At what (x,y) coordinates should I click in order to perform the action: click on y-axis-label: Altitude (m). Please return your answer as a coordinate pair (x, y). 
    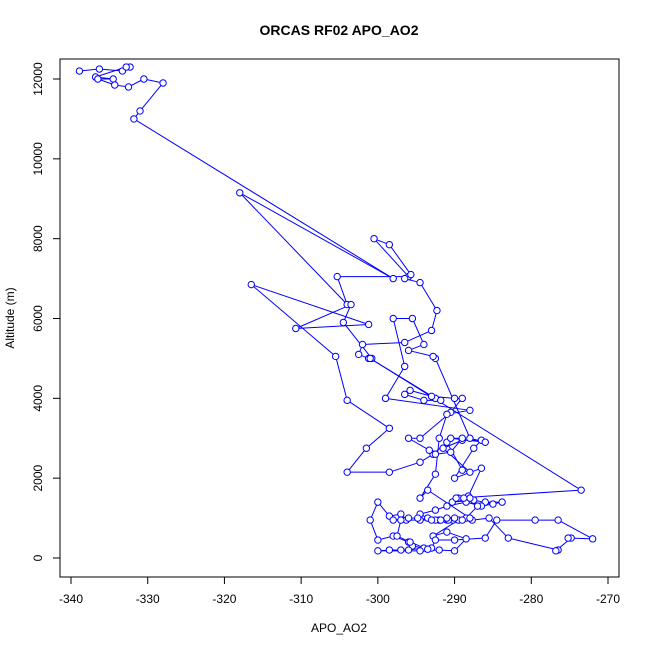
    Looking at the image, I should click on (10, 317).